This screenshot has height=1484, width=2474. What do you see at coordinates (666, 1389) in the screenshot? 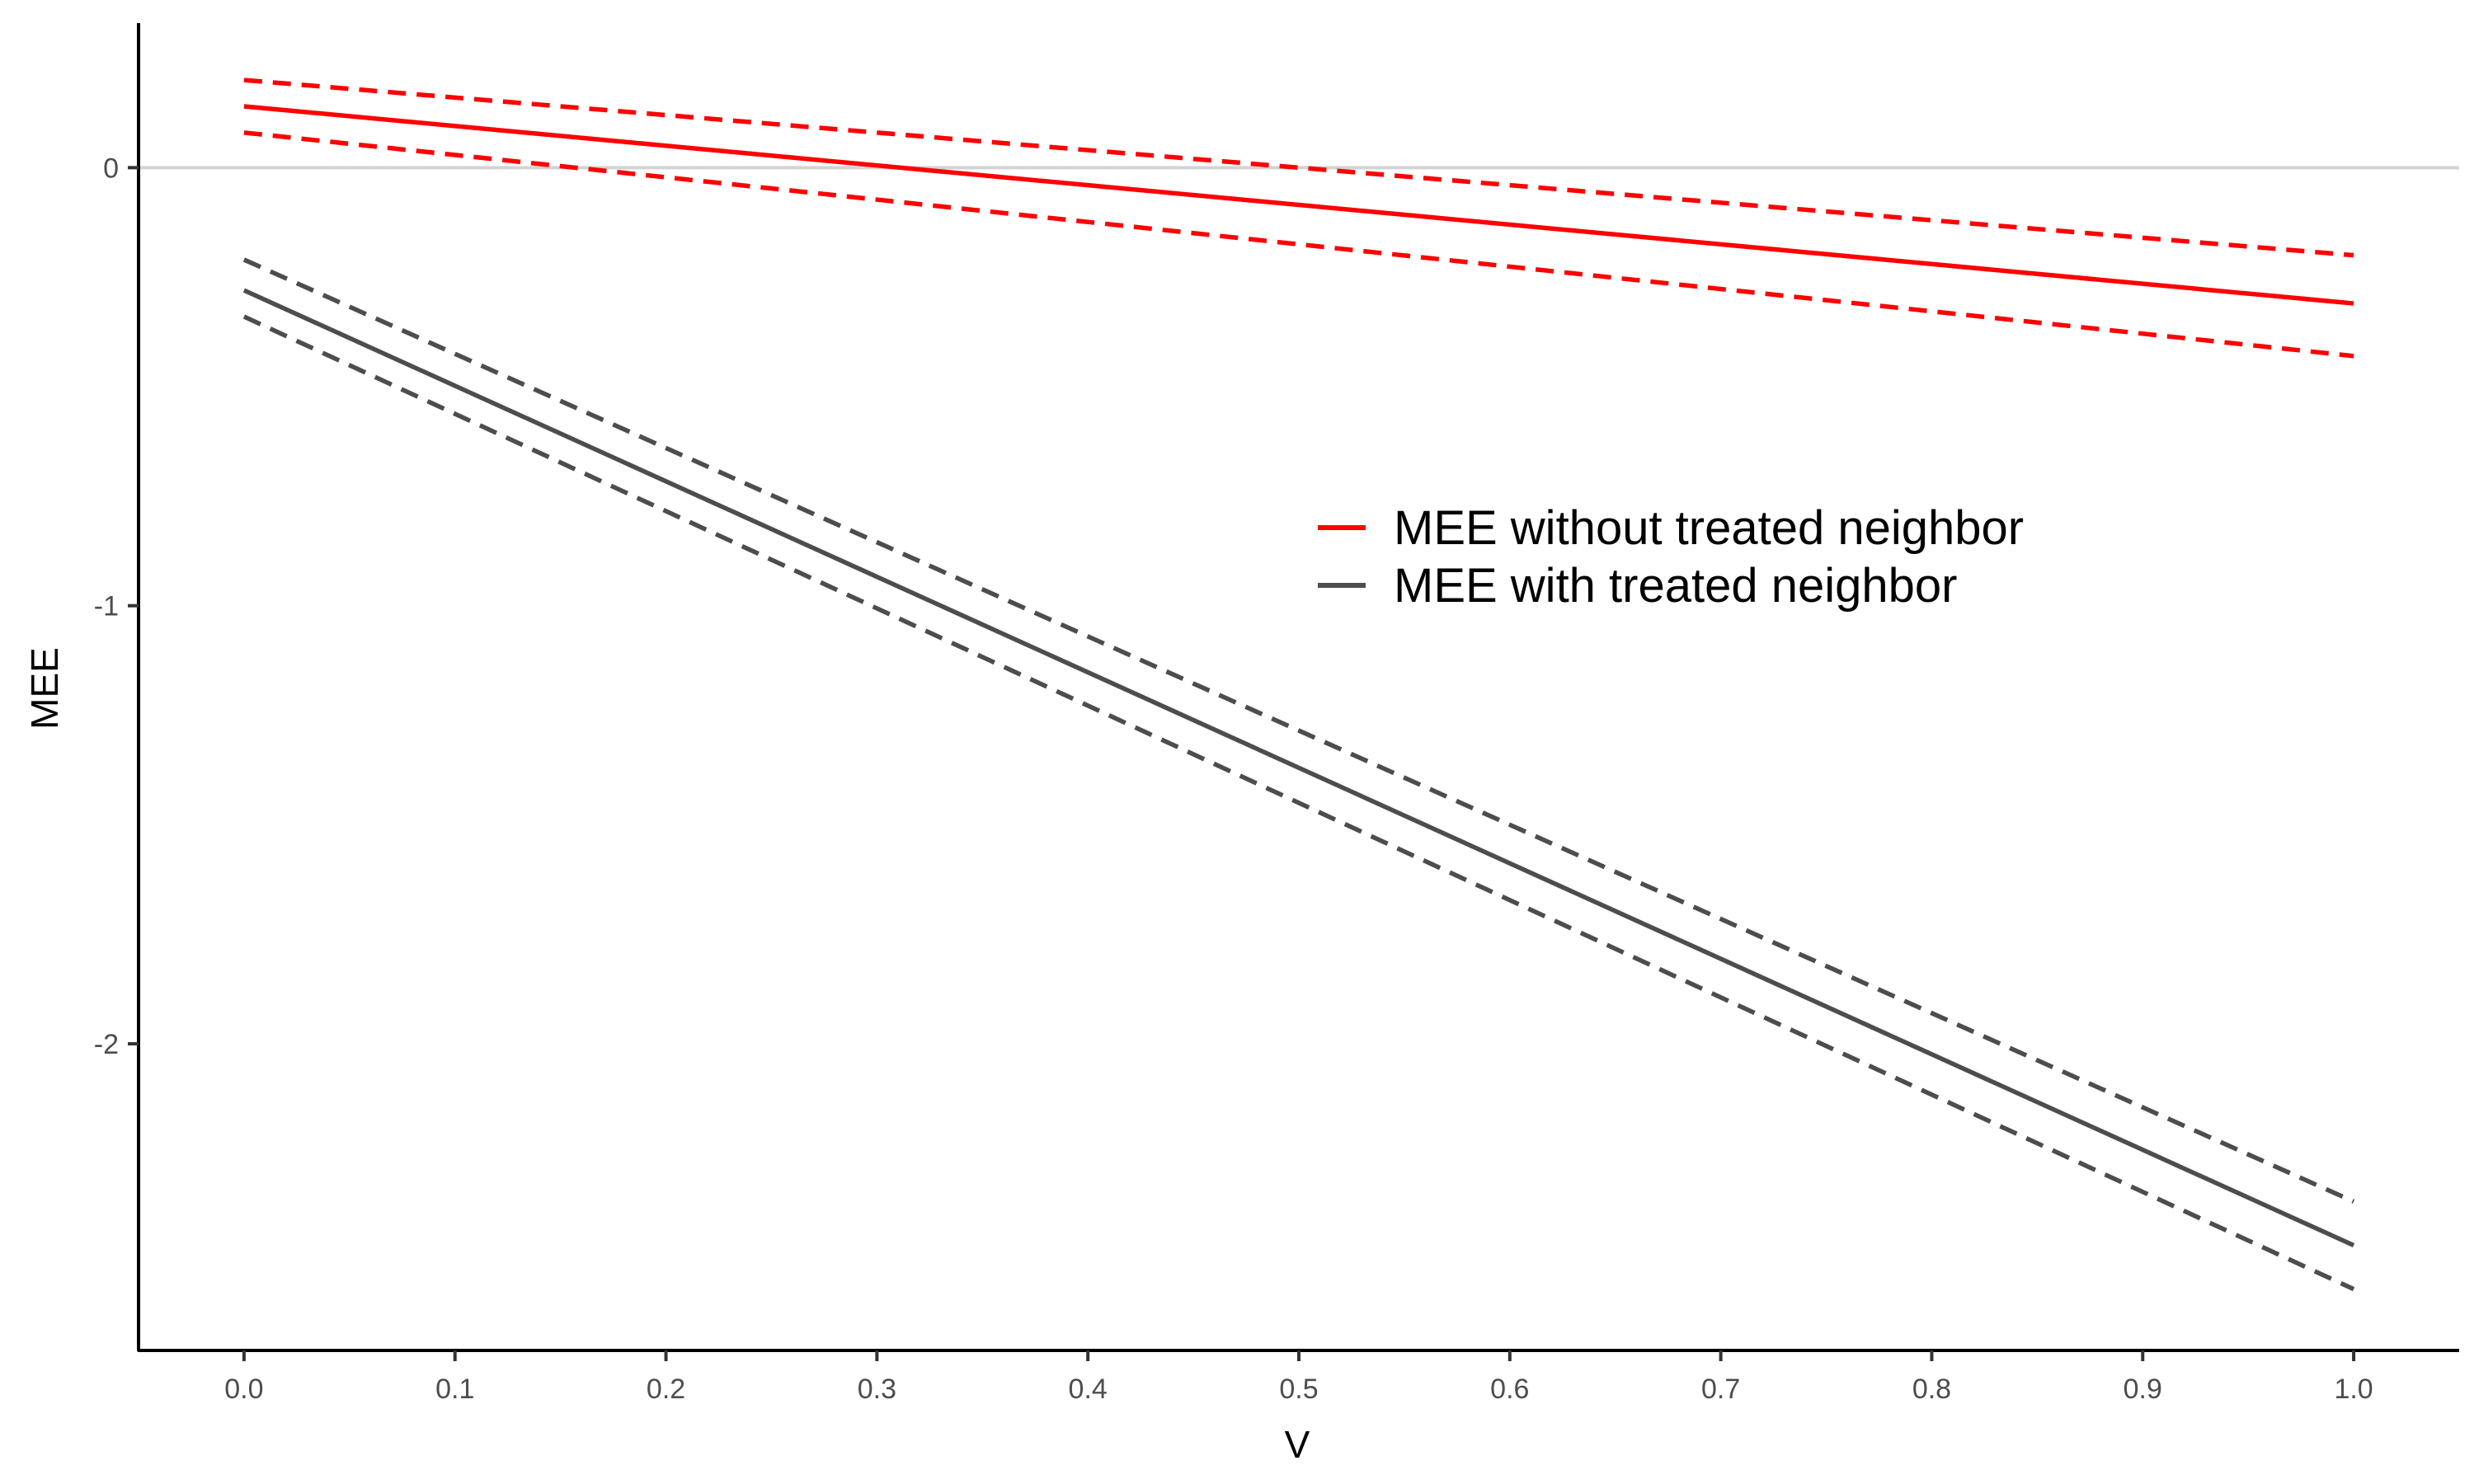
I see `x-tick-label: 0.2` at bounding box center [666, 1389].